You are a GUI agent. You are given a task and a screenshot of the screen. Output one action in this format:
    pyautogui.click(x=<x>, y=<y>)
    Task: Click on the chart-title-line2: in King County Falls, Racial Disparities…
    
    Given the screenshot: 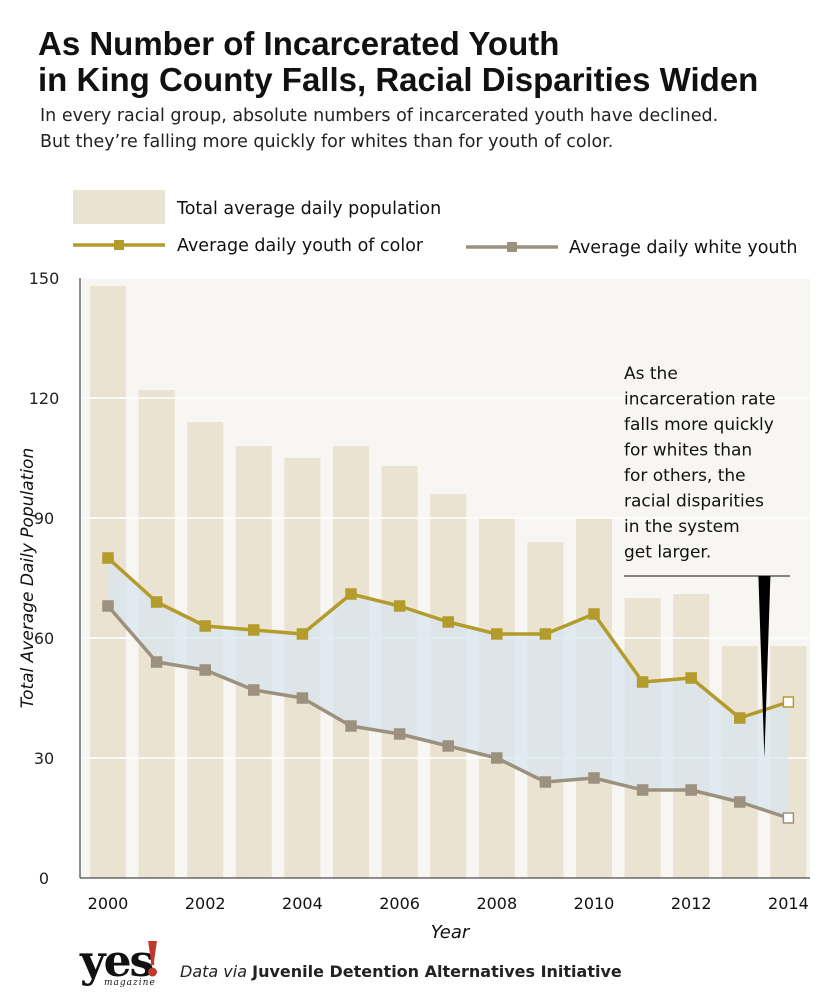 What is the action you would take?
    pyautogui.click(x=398, y=79)
    